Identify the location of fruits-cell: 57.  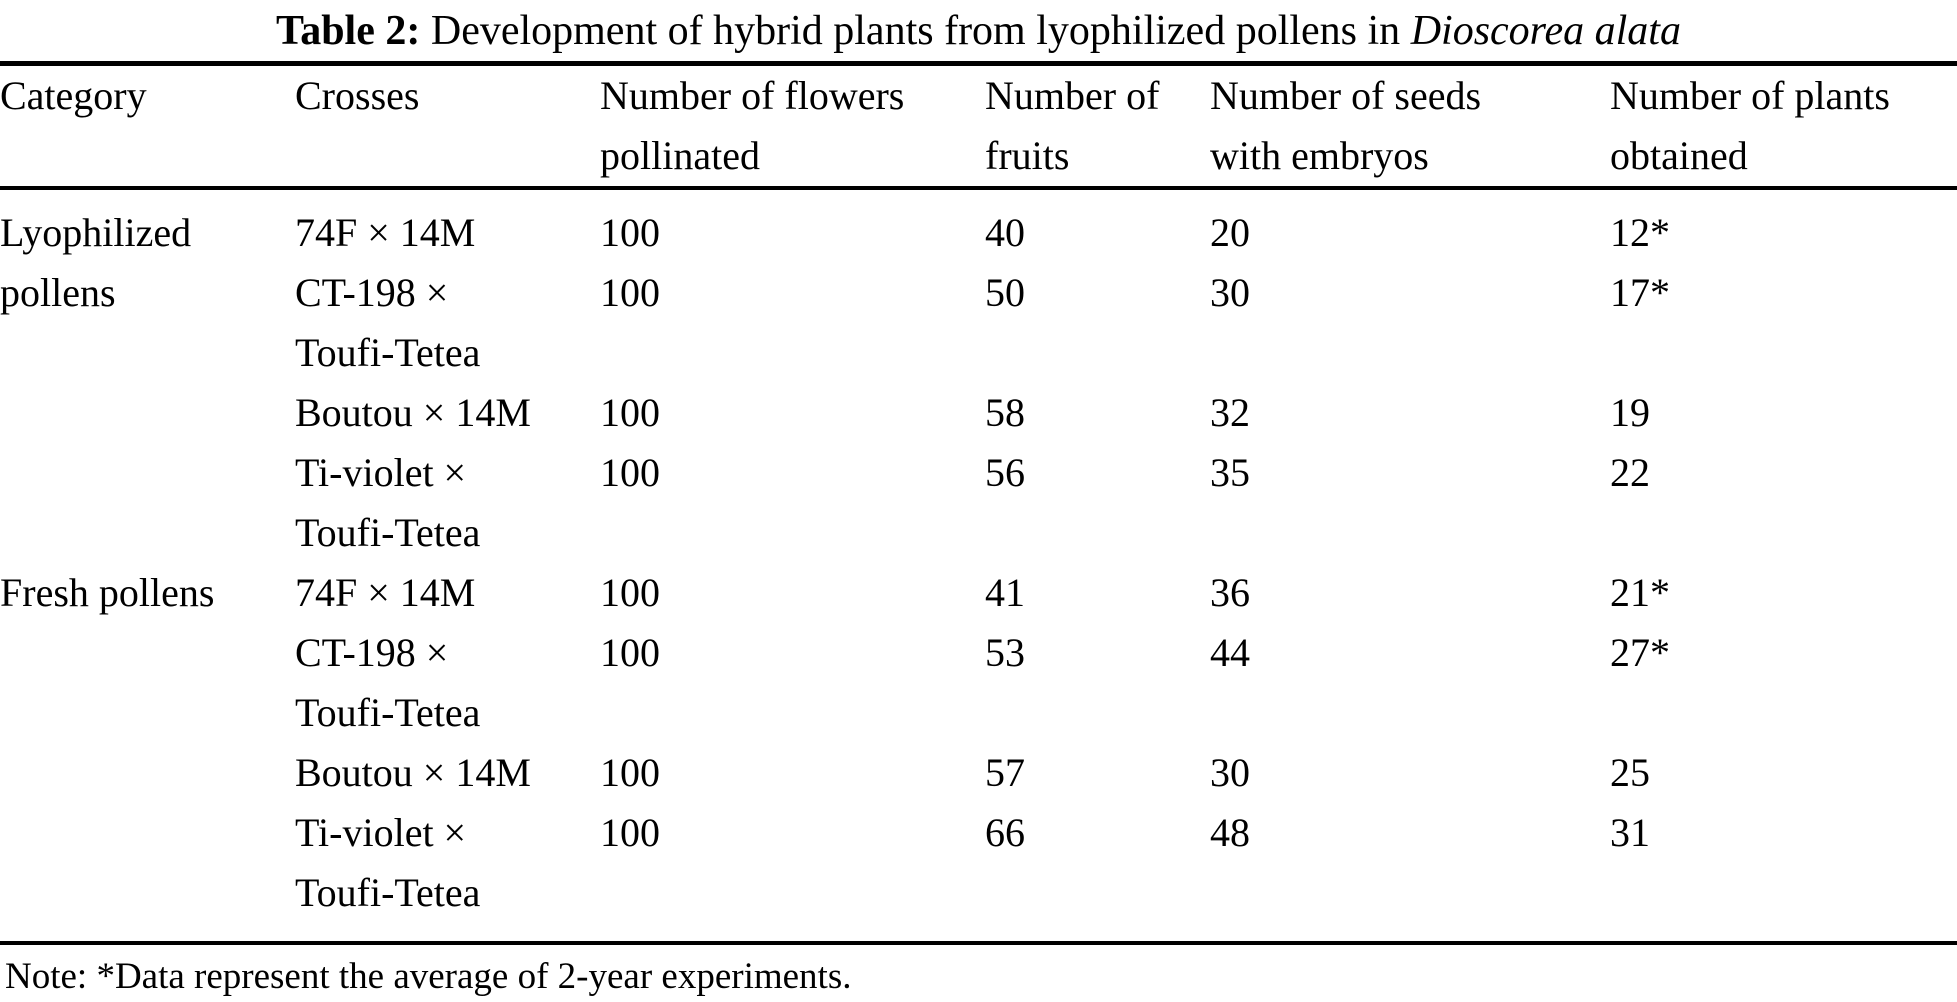
(1005, 772).